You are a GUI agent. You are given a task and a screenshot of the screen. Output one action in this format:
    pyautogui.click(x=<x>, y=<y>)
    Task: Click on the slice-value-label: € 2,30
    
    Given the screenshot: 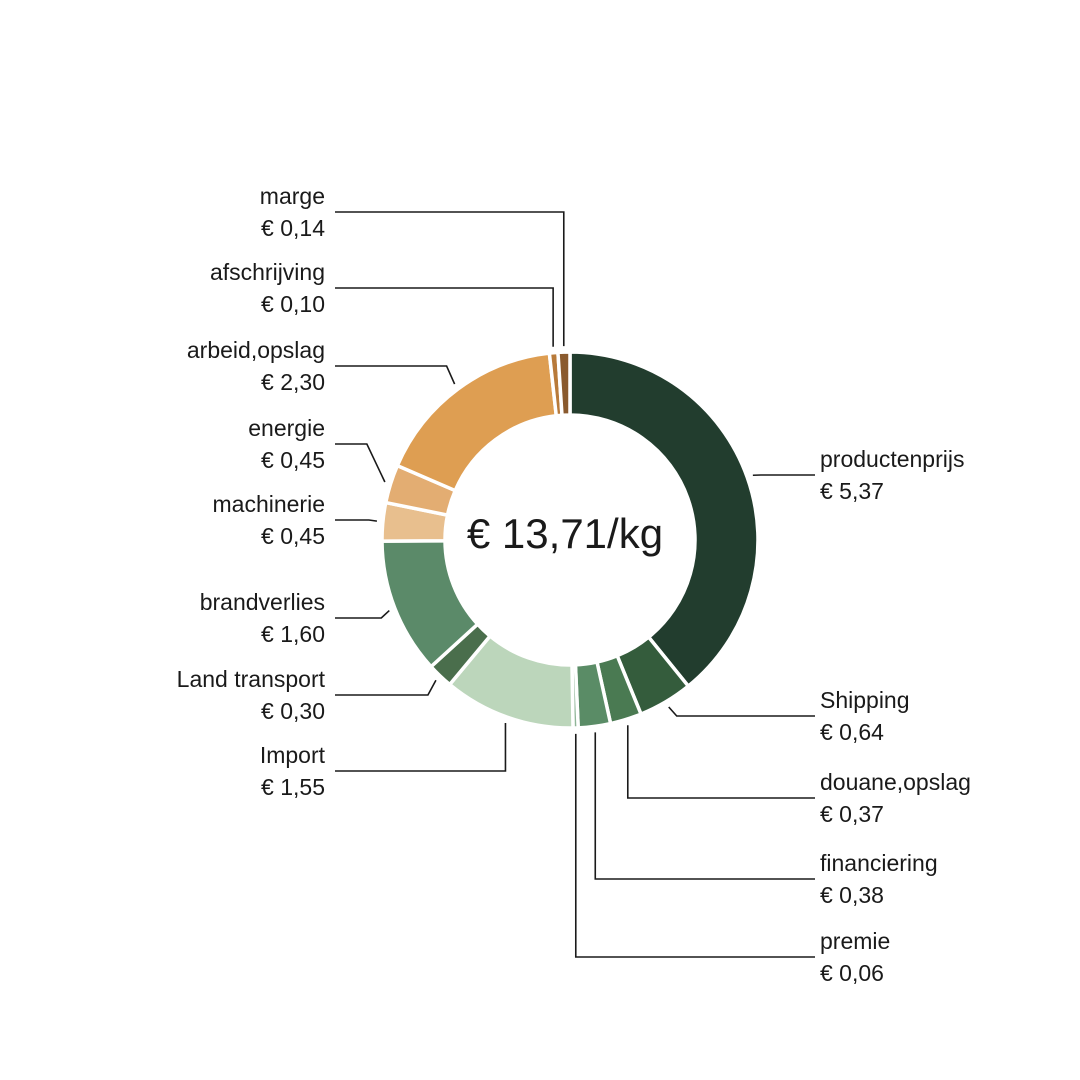 What is the action you would take?
    pyautogui.click(x=293, y=382)
    